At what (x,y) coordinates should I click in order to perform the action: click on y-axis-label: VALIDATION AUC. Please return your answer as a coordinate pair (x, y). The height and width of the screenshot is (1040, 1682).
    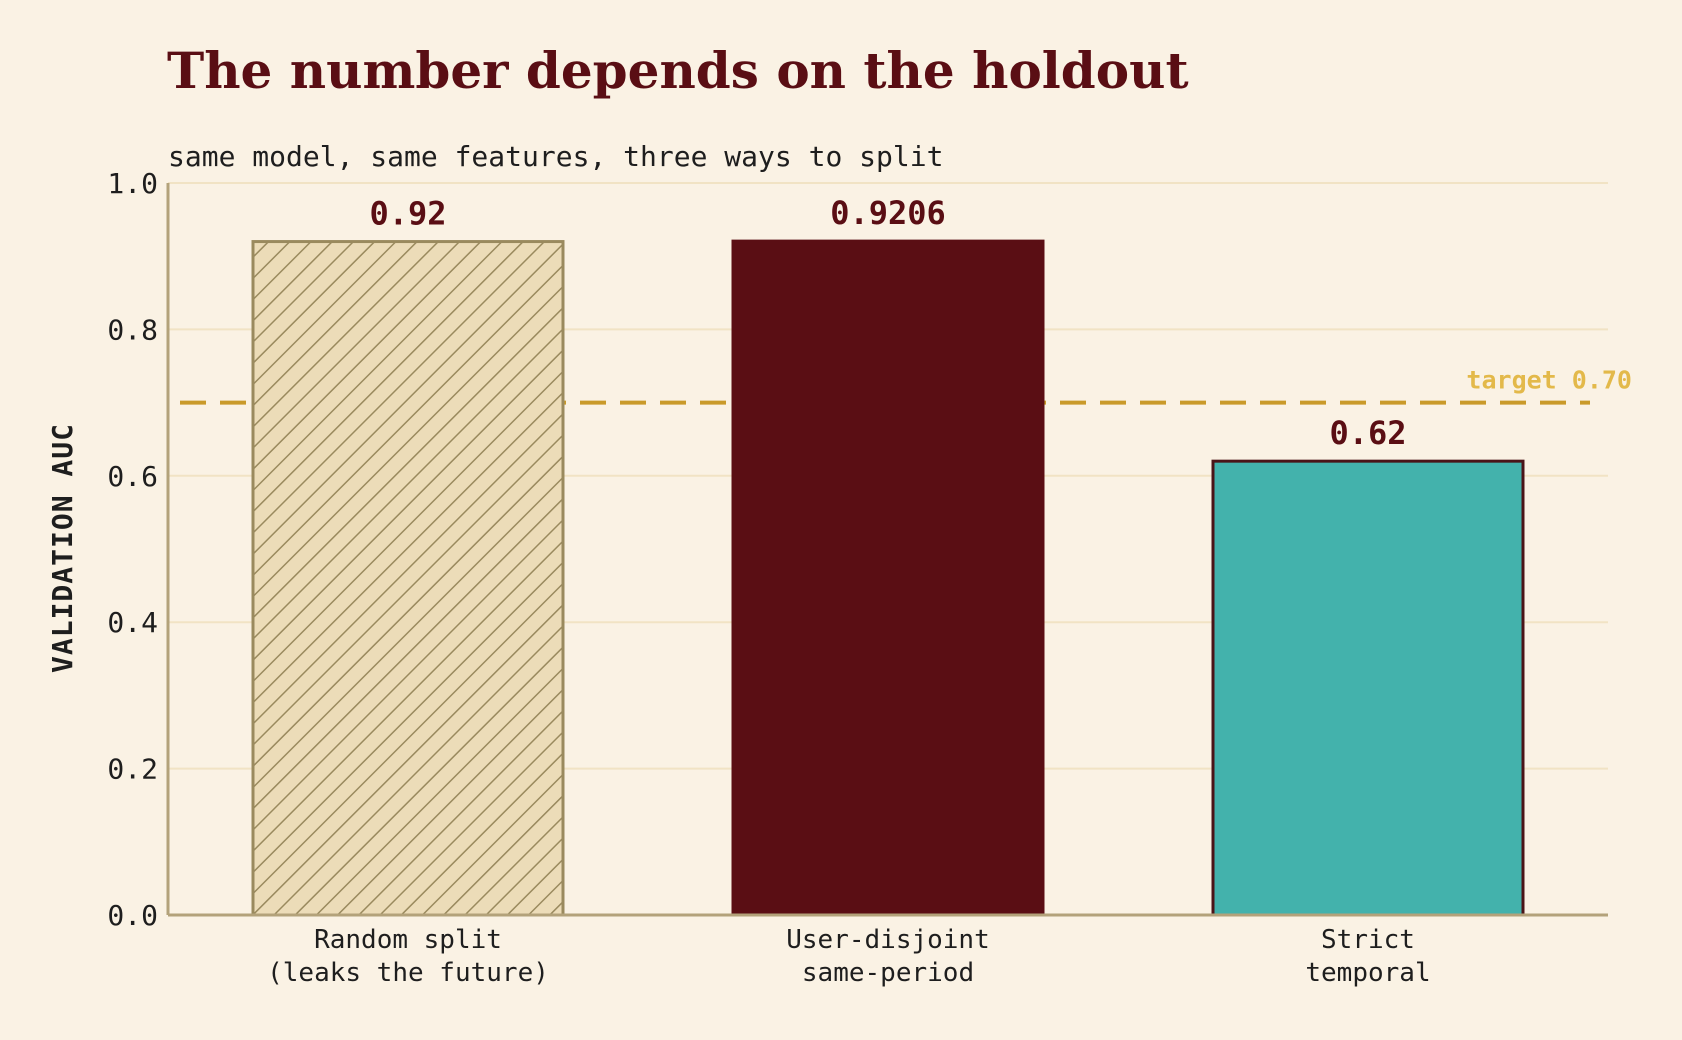
    Looking at the image, I should click on (62, 548).